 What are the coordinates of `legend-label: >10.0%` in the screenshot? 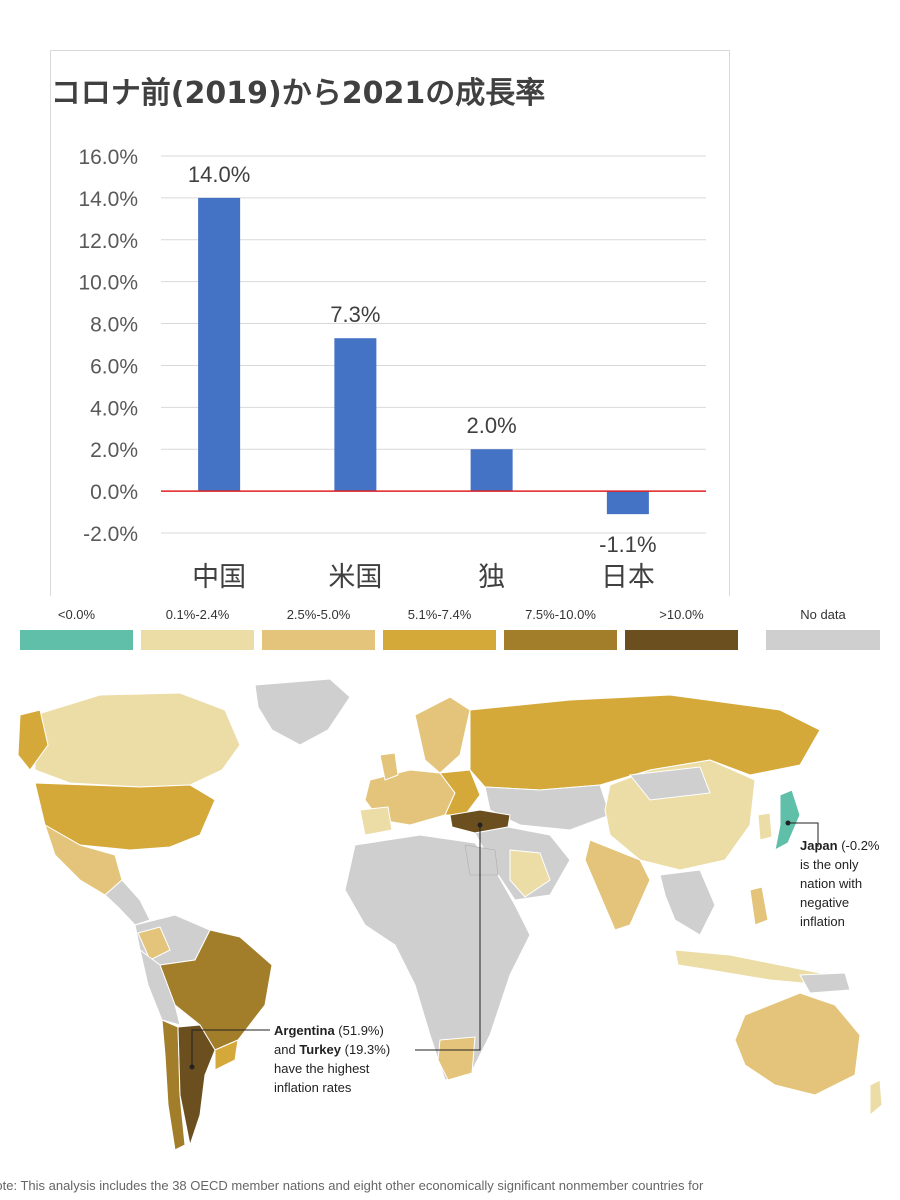 It's located at (681, 614).